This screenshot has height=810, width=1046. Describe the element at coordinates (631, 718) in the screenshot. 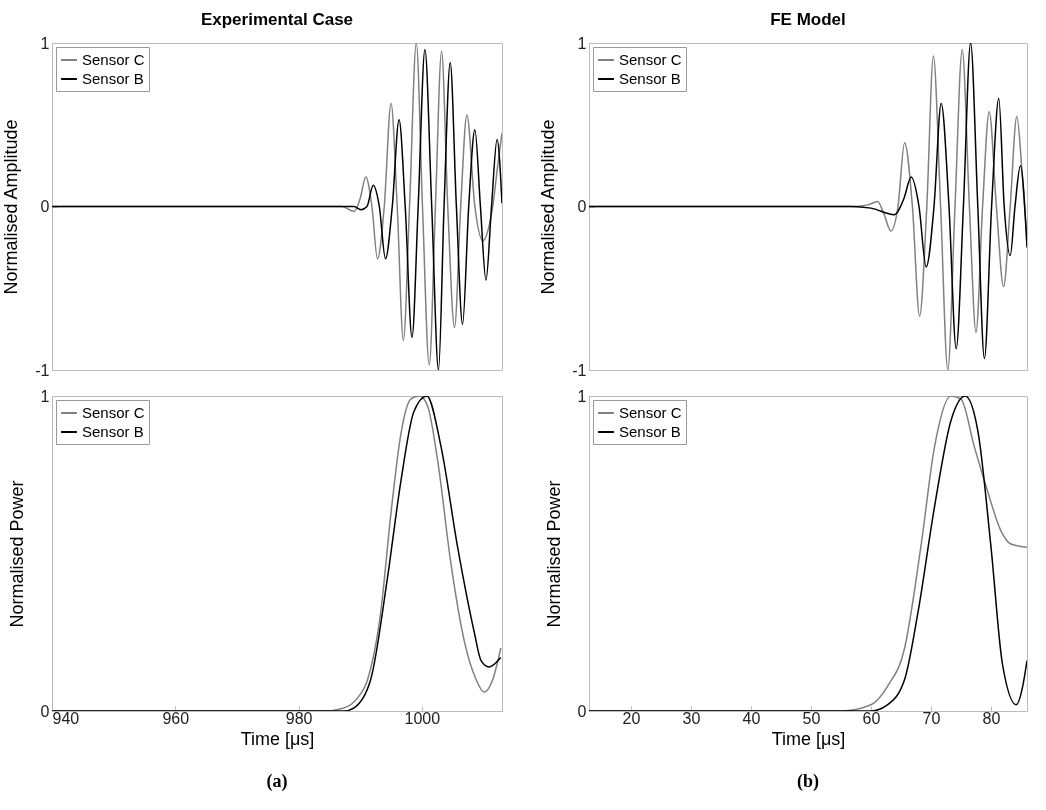

I see `x-tick-label: 20` at that location.